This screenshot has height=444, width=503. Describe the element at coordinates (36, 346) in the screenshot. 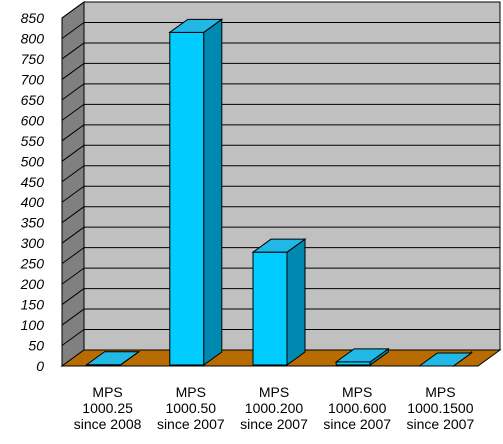

I see `y-tick-label: 50` at that location.